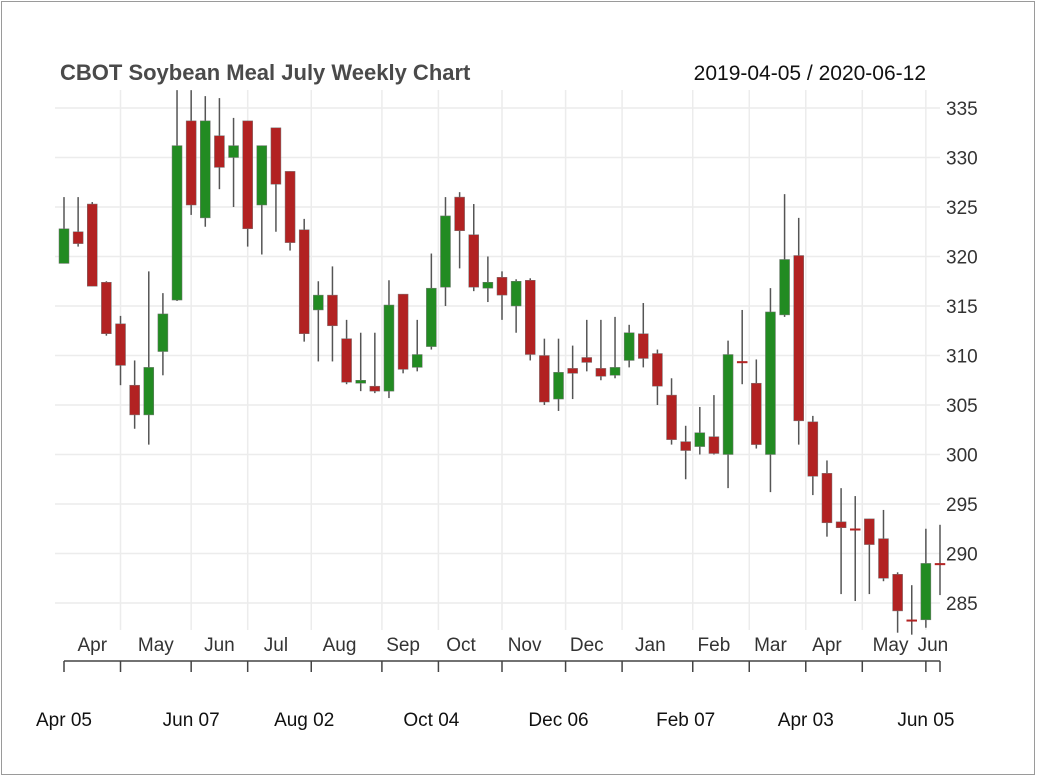 This screenshot has width=1040, height=780. What do you see at coordinates (810, 73) in the screenshot?
I see `date-range: 2019-04-05 / 2020-06-12` at bounding box center [810, 73].